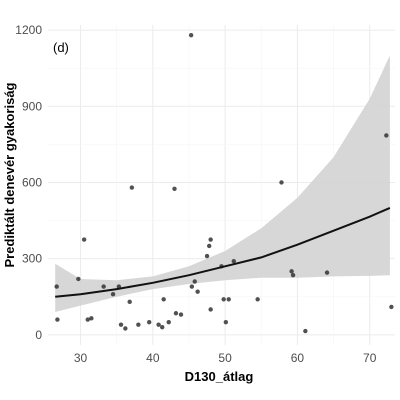  Describe the element at coordinates (219, 376) in the screenshot. I see `x-axis-title: D130_átlag` at that location.